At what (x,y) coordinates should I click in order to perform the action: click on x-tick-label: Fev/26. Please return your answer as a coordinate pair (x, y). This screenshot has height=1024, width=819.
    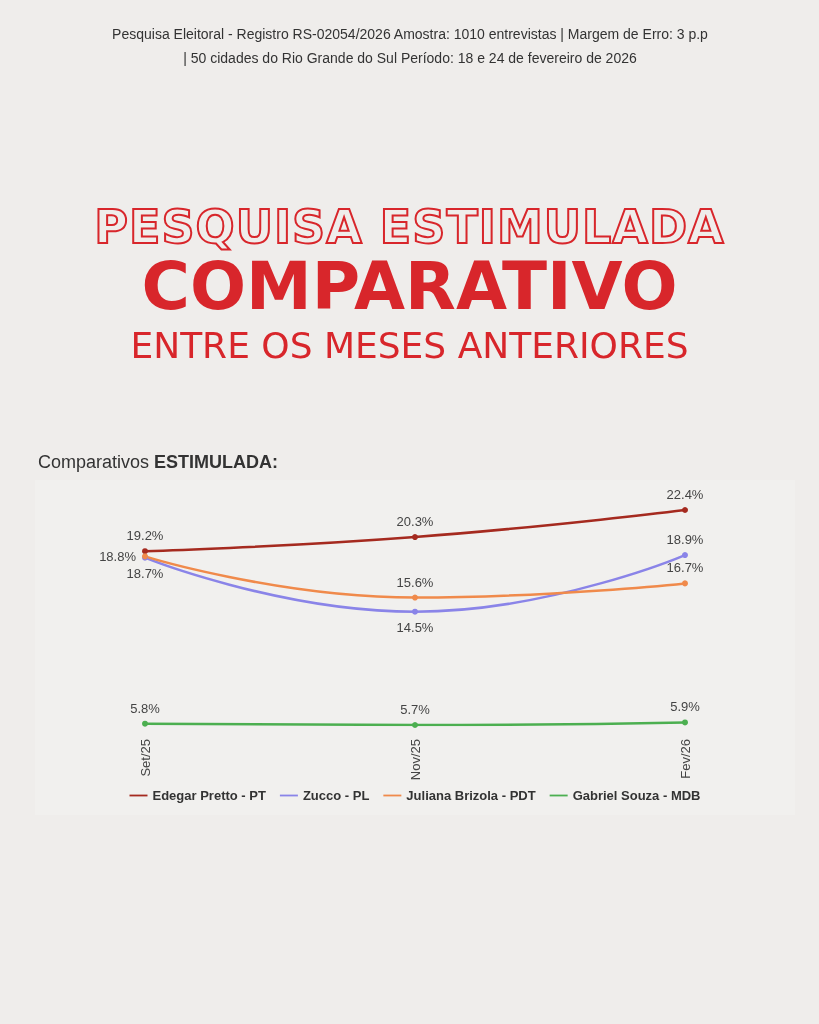
    Looking at the image, I should click on (685, 759).